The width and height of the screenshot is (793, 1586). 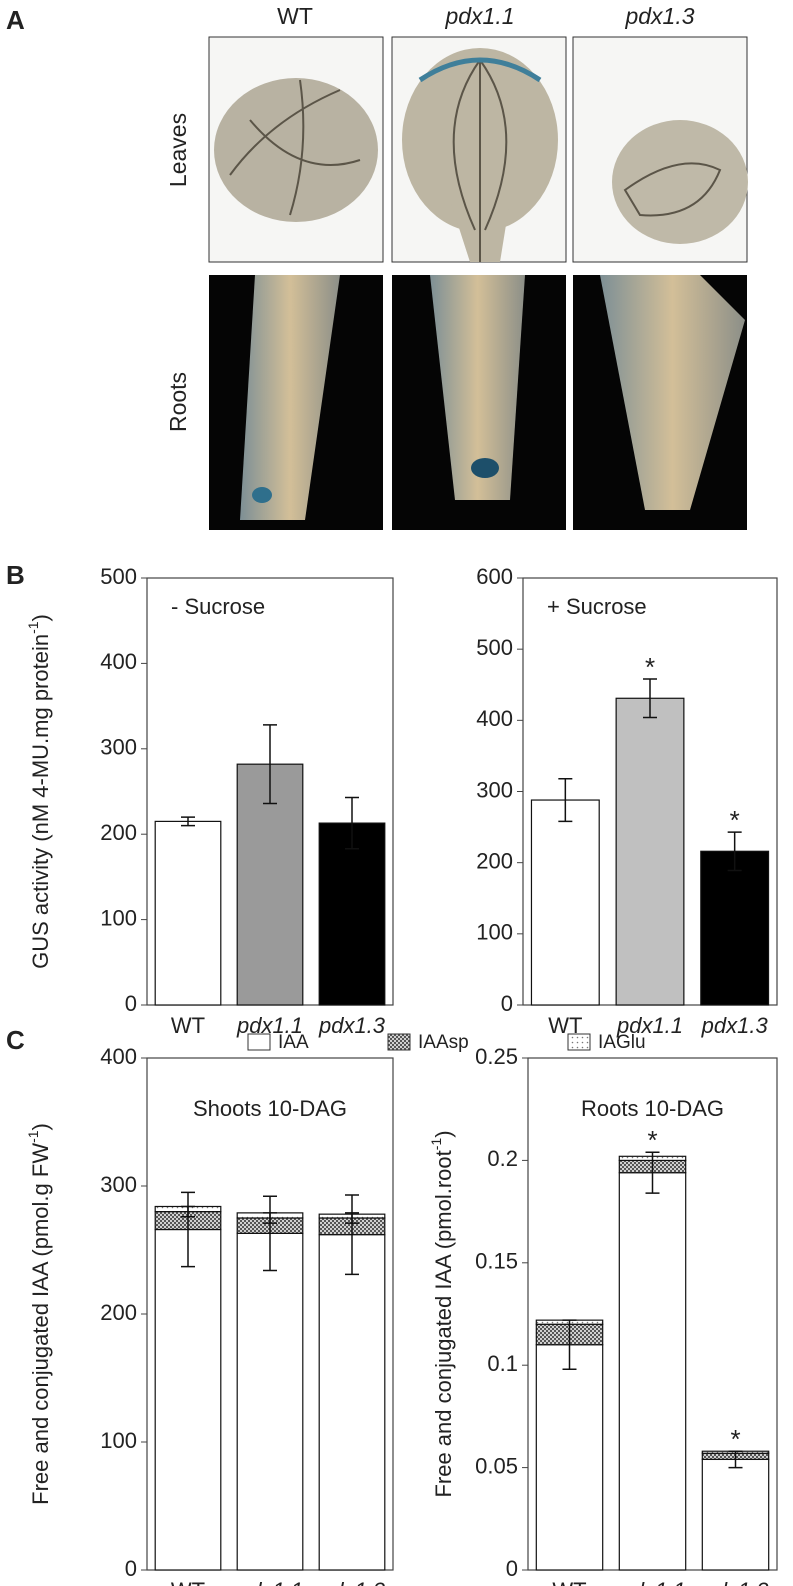 I want to click on row-label: Roots, so click(x=178, y=402).